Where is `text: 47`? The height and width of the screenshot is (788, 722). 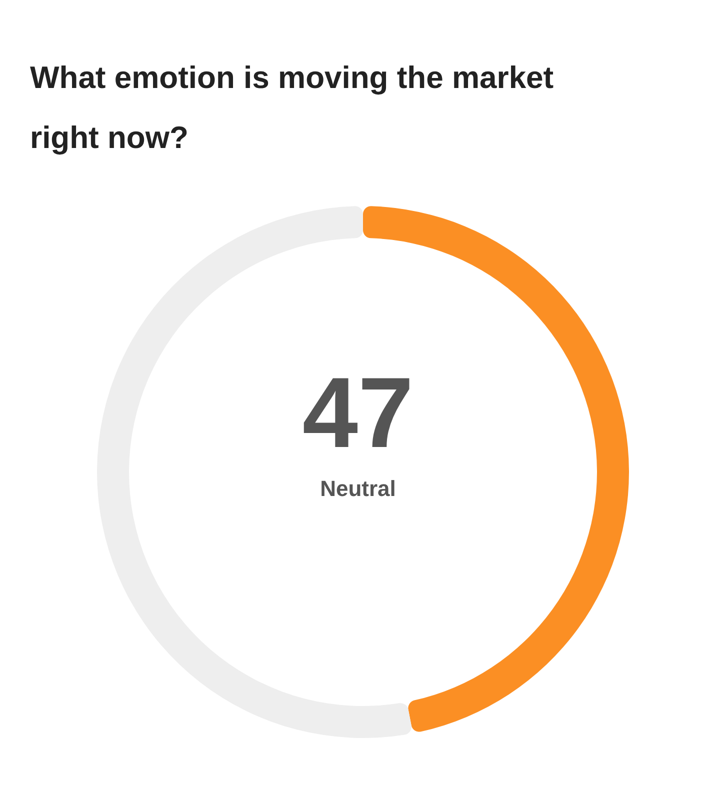
text: 47 is located at coordinates (358, 413).